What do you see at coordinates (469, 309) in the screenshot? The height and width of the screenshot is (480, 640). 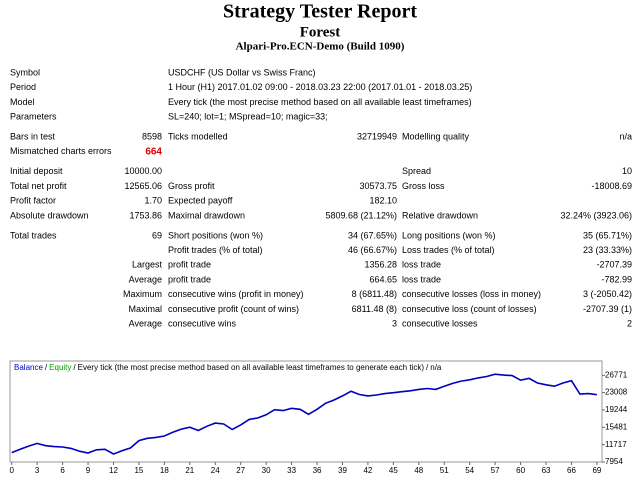 I see `field-label: consecutive loss (count of losses)` at bounding box center [469, 309].